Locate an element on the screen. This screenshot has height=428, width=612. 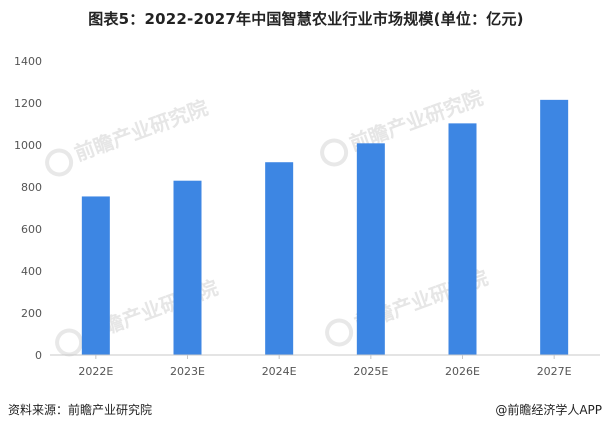
y-tick-label: 800 is located at coordinates (31, 187).